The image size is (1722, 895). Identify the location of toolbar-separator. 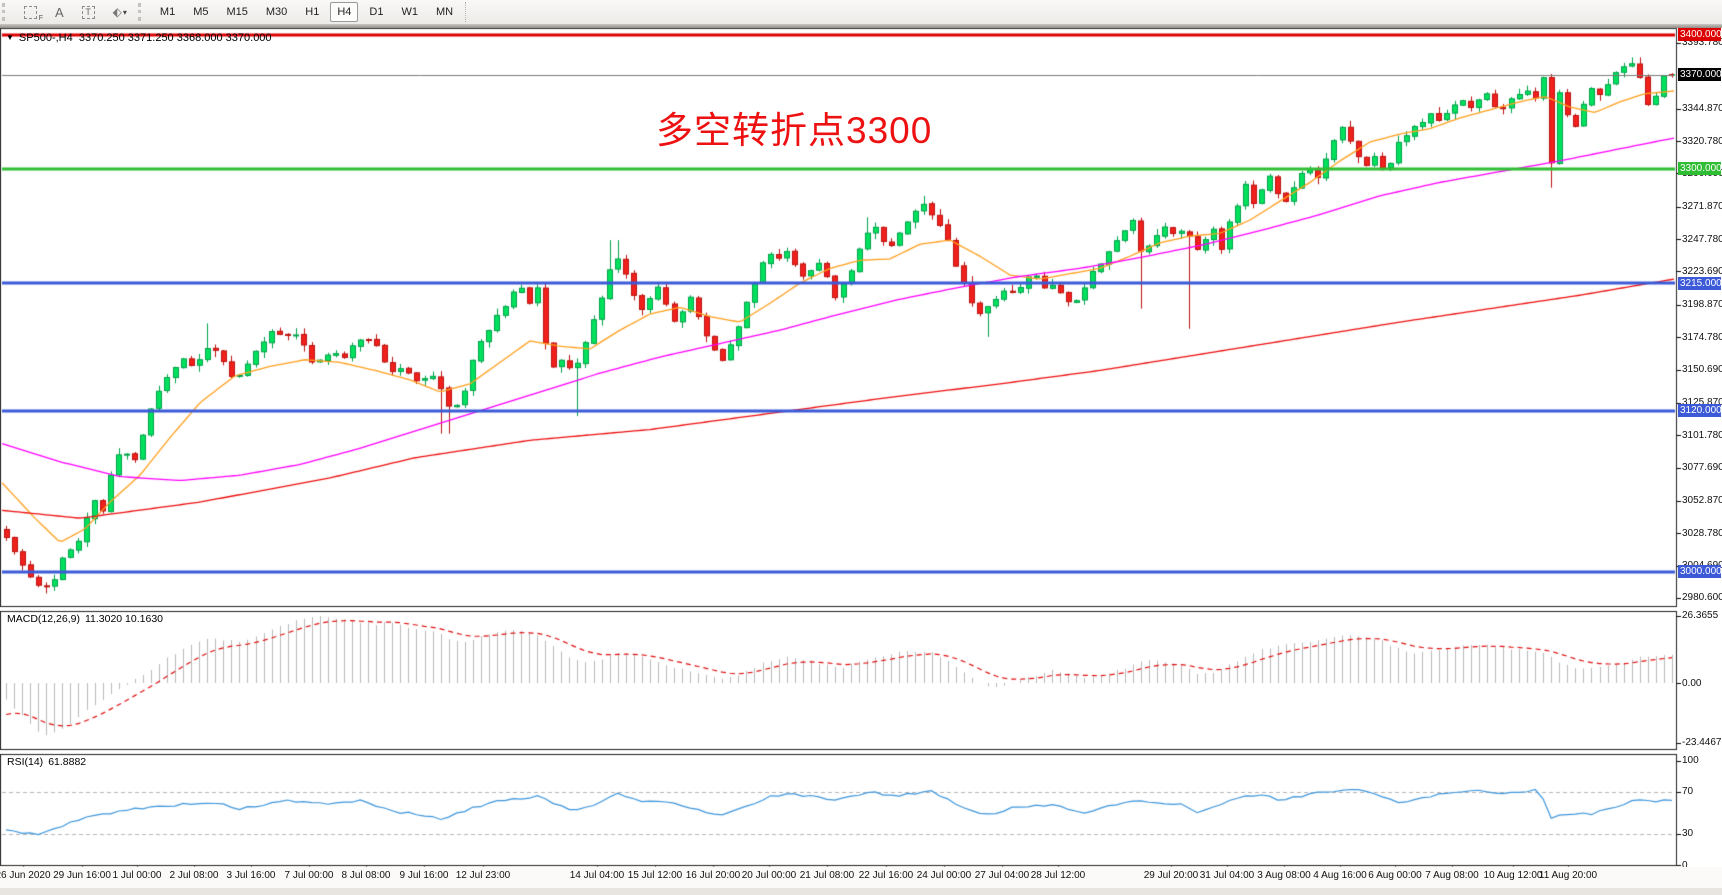
(468, 12).